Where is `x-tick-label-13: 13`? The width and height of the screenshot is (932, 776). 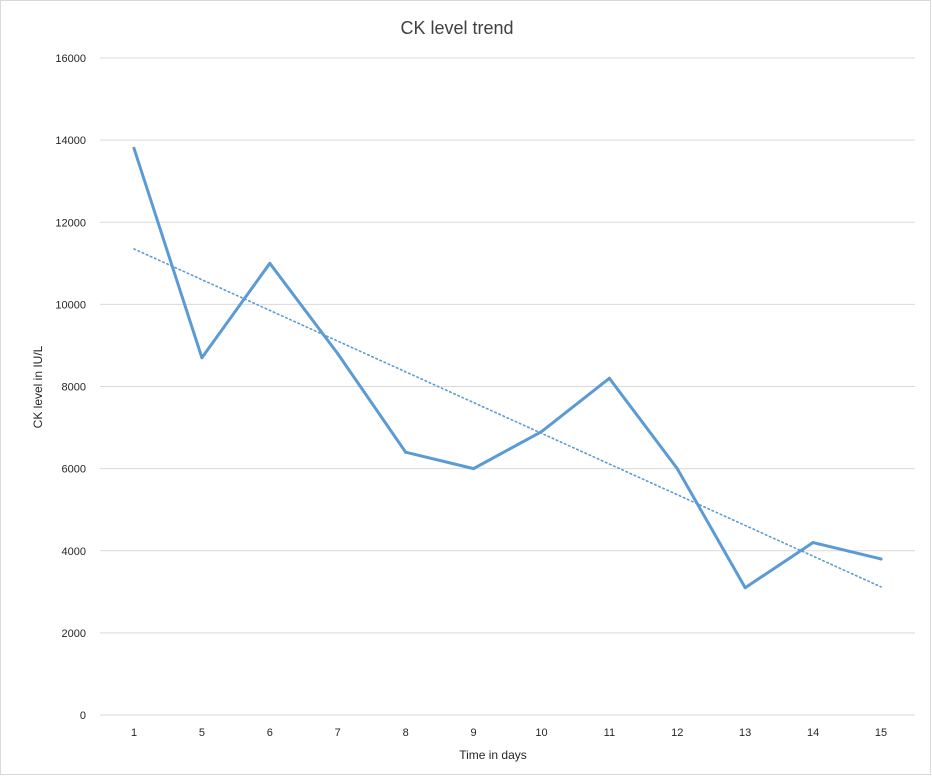 x-tick-label-13: 13 is located at coordinates (745, 733).